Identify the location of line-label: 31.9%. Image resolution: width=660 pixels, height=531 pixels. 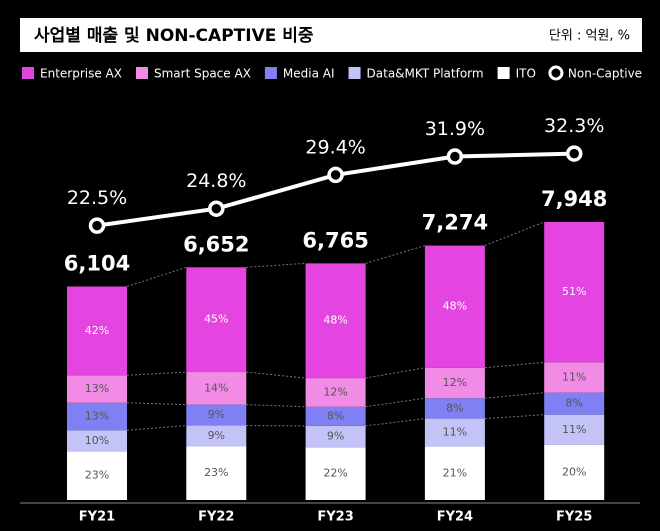
(455, 129).